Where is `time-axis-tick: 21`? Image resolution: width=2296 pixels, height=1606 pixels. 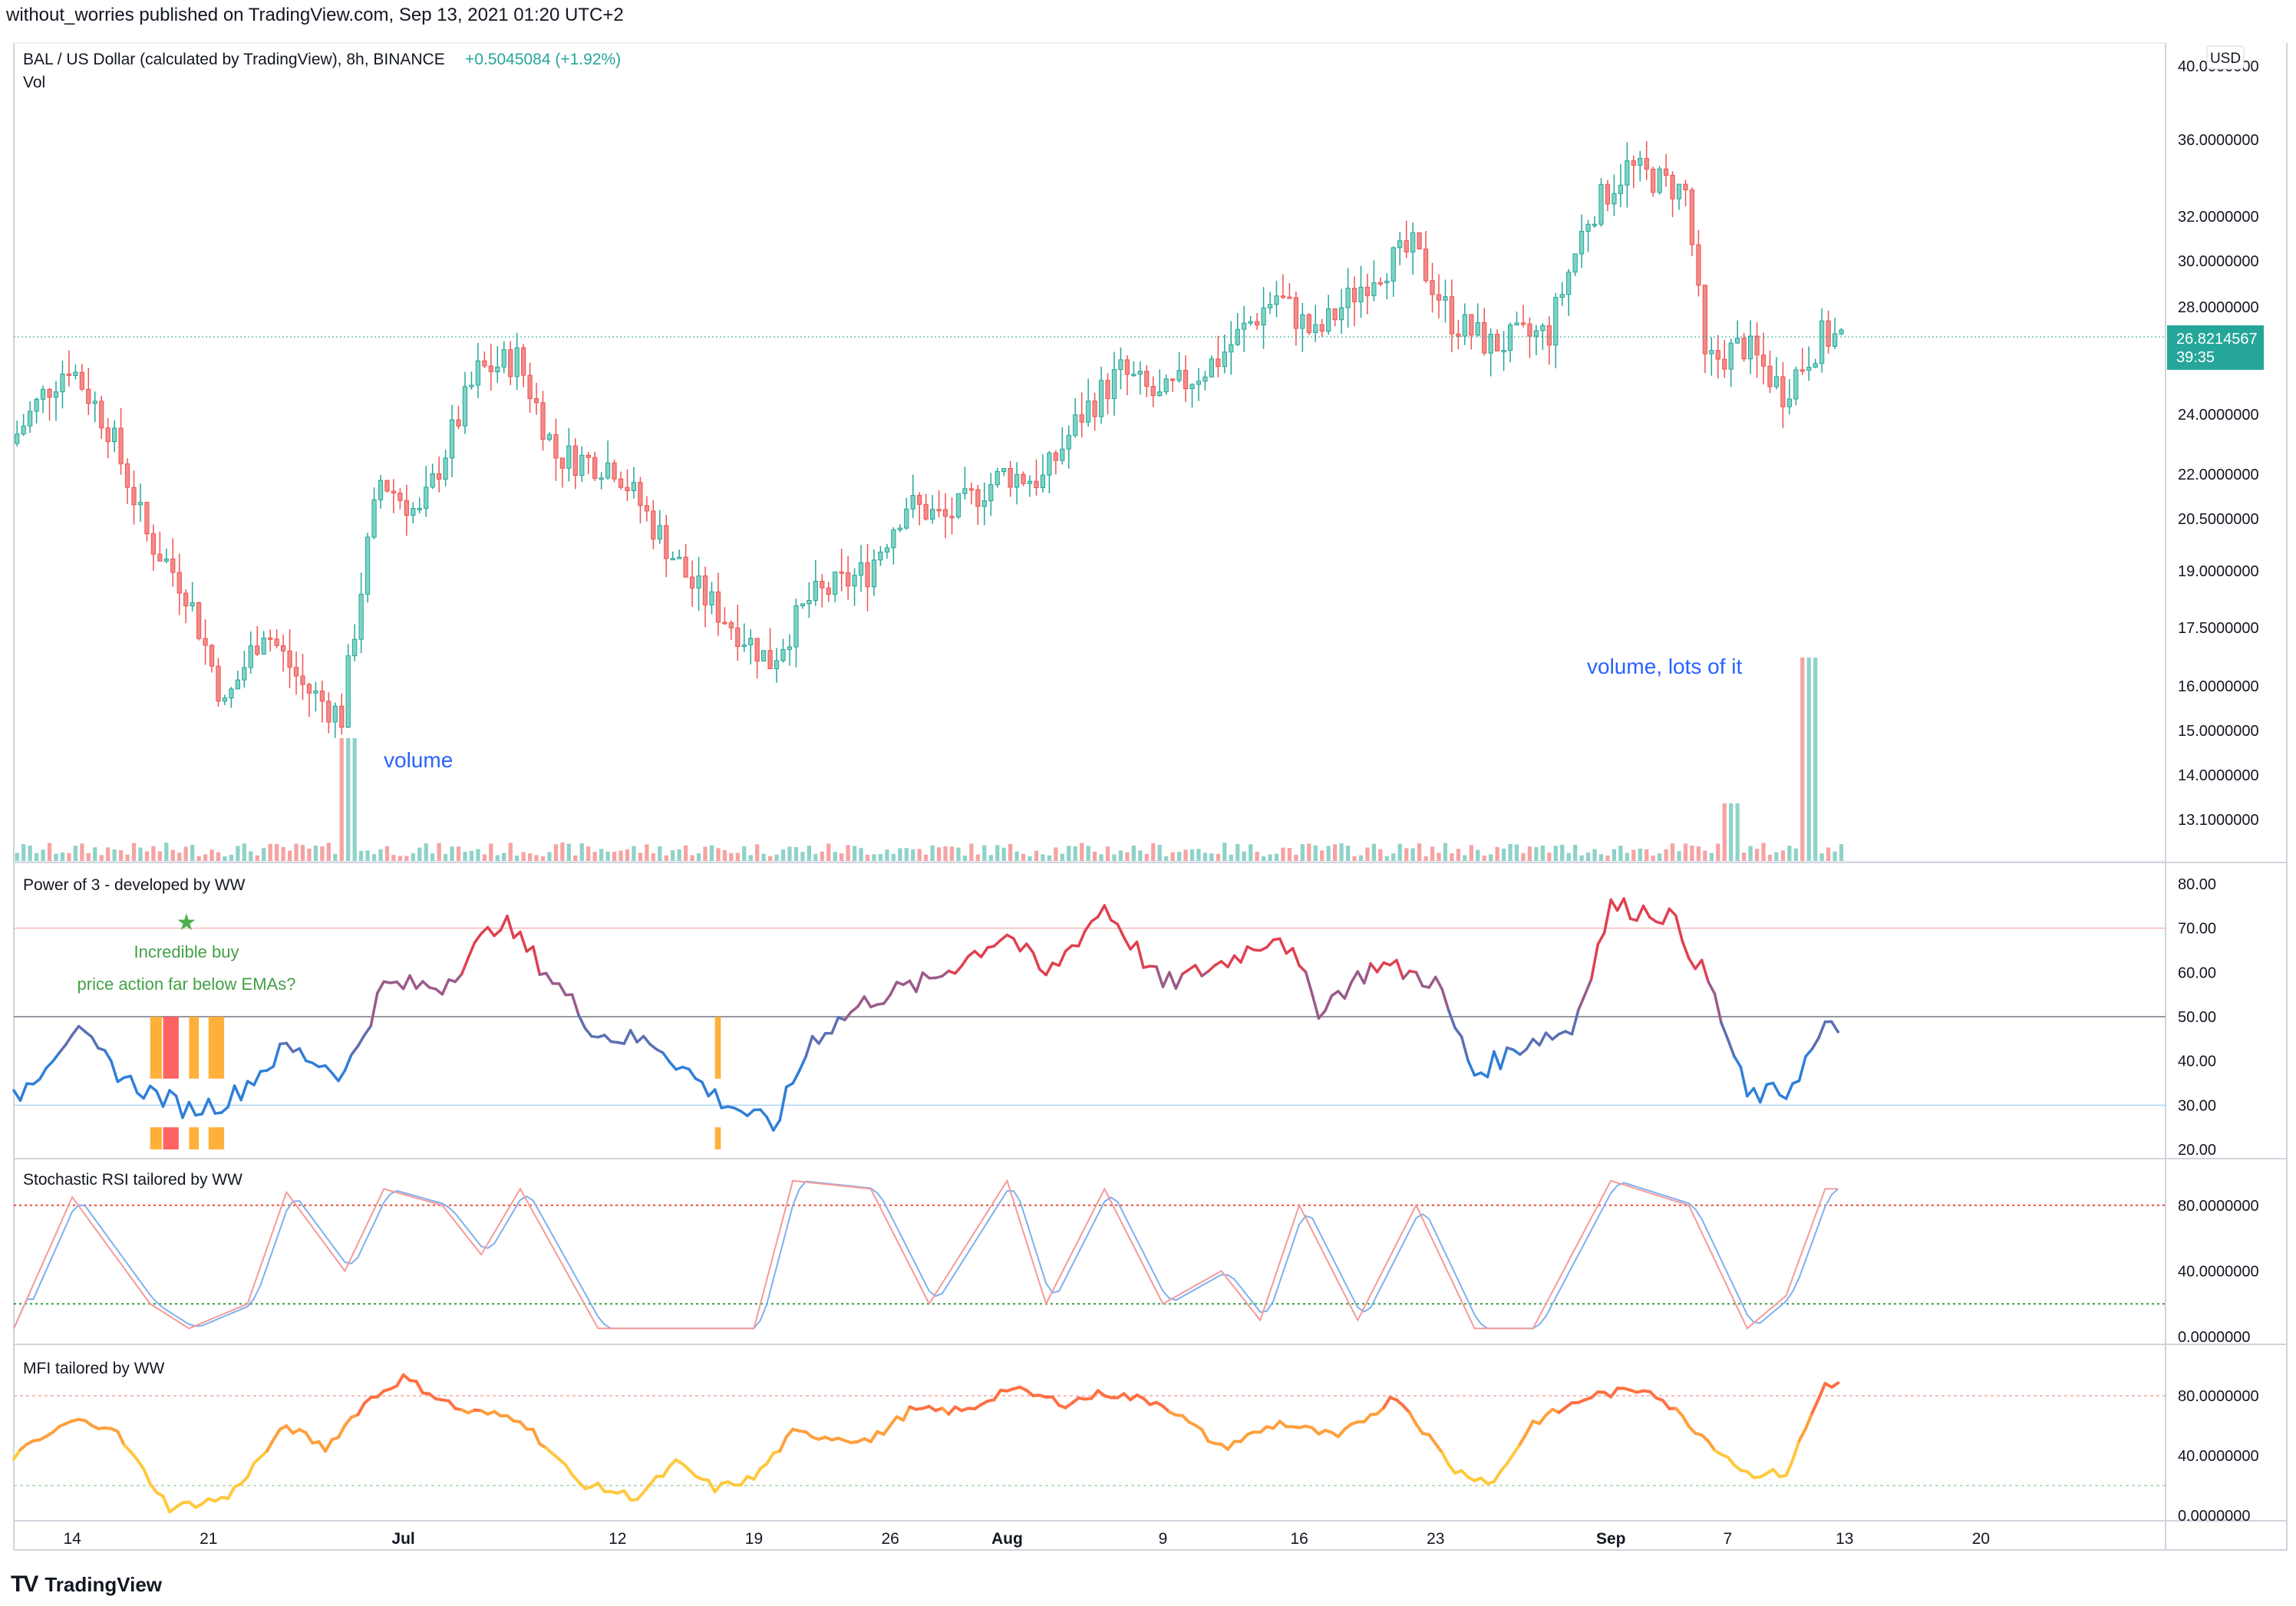
time-axis-tick: 21 is located at coordinates (208, 1539).